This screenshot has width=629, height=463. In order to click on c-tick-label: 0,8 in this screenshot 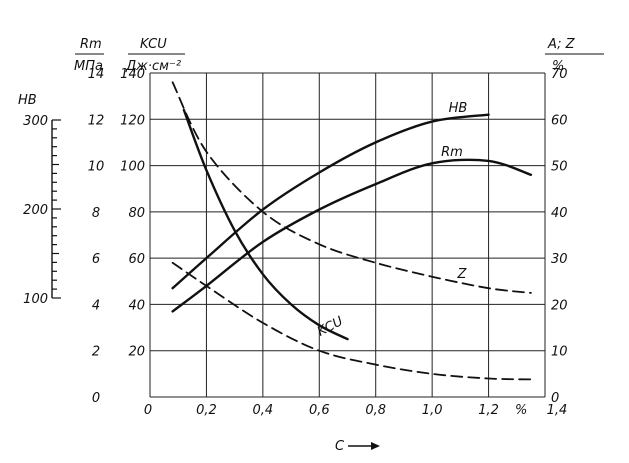, I will do `click(375, 410)`.